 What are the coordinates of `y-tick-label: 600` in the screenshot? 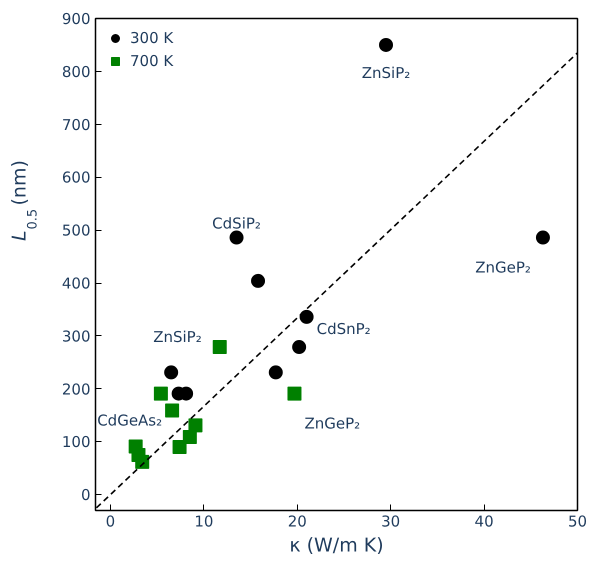 It's located at (76, 177).